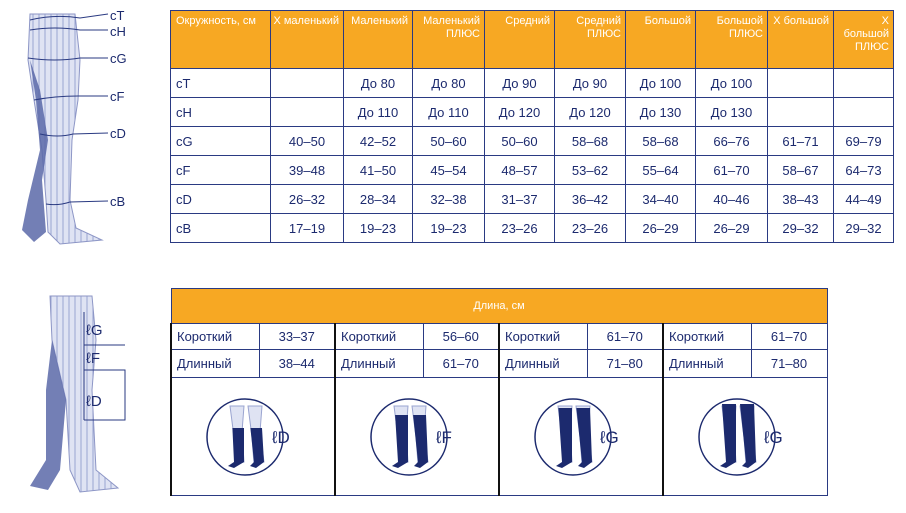 The image size is (906, 513). I want to click on size-cell: 26–29, so click(731, 228).